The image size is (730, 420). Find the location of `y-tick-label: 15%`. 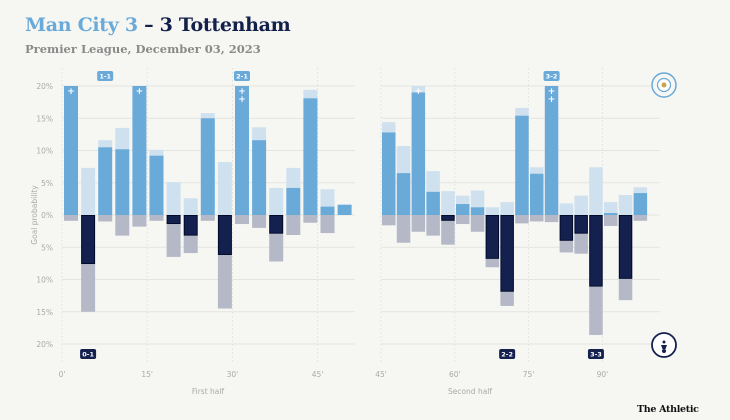

y-tick-label: 15% is located at coordinates (44, 118).